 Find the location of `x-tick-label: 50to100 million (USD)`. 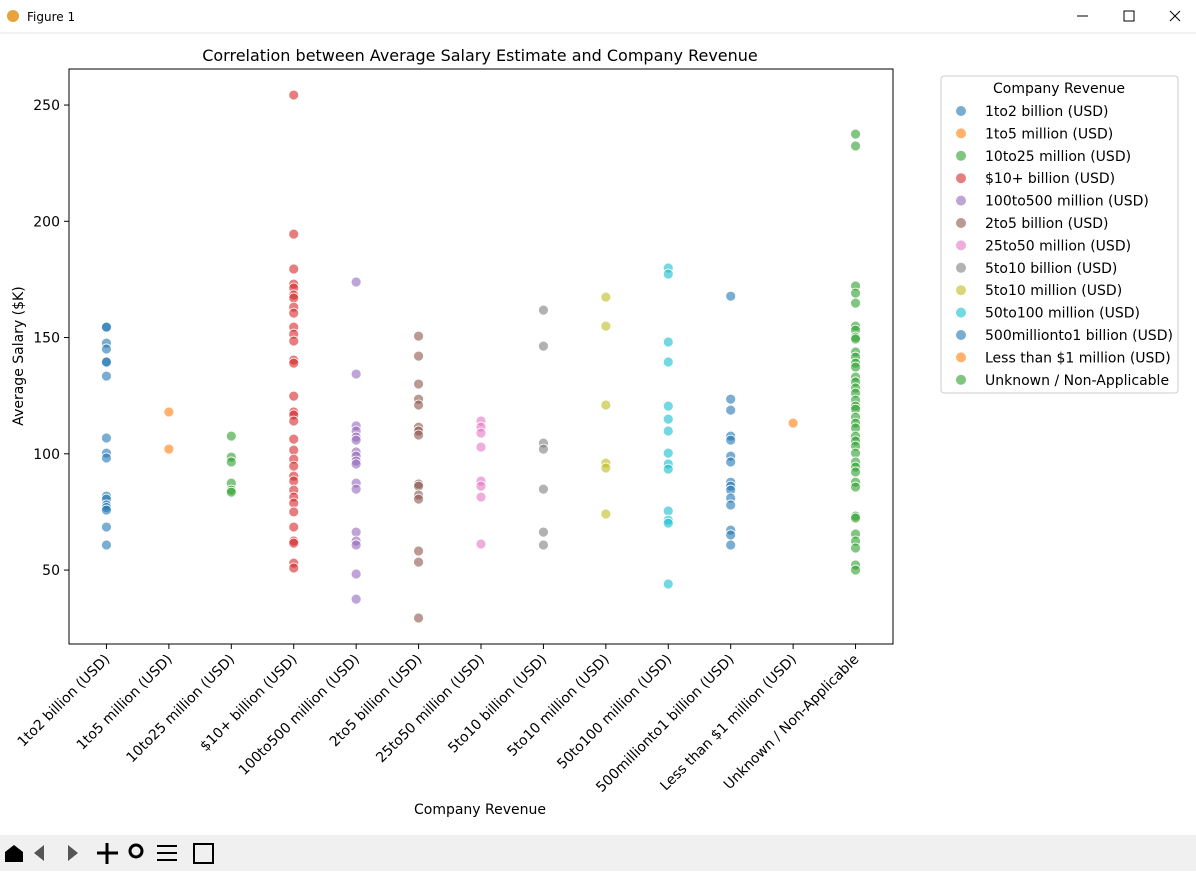

x-tick-label: 50to100 million (USD) is located at coordinates (614, 712).